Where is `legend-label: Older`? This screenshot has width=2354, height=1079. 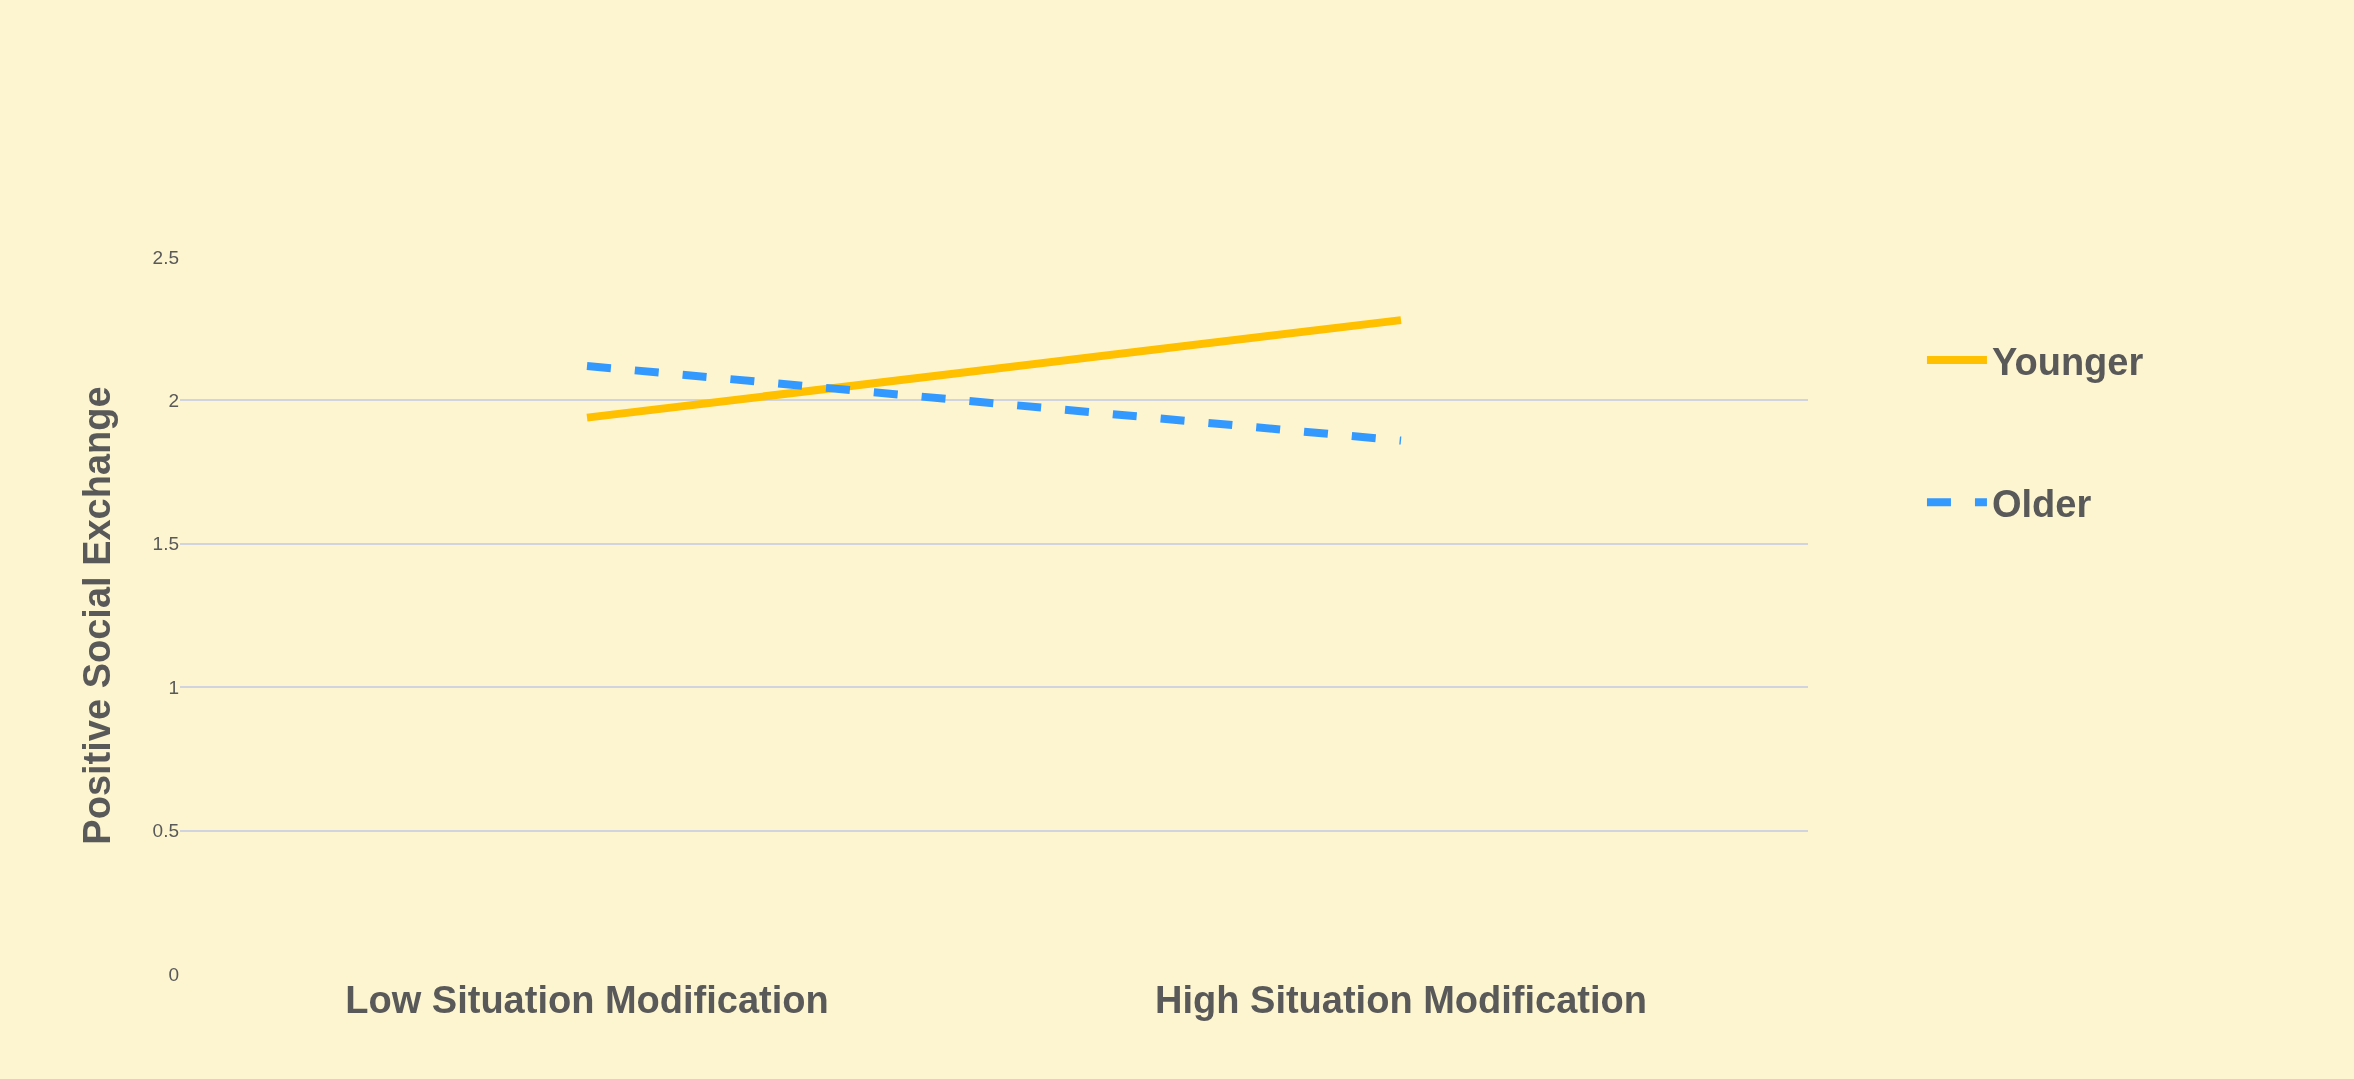 legend-label: Older is located at coordinates (2041, 504).